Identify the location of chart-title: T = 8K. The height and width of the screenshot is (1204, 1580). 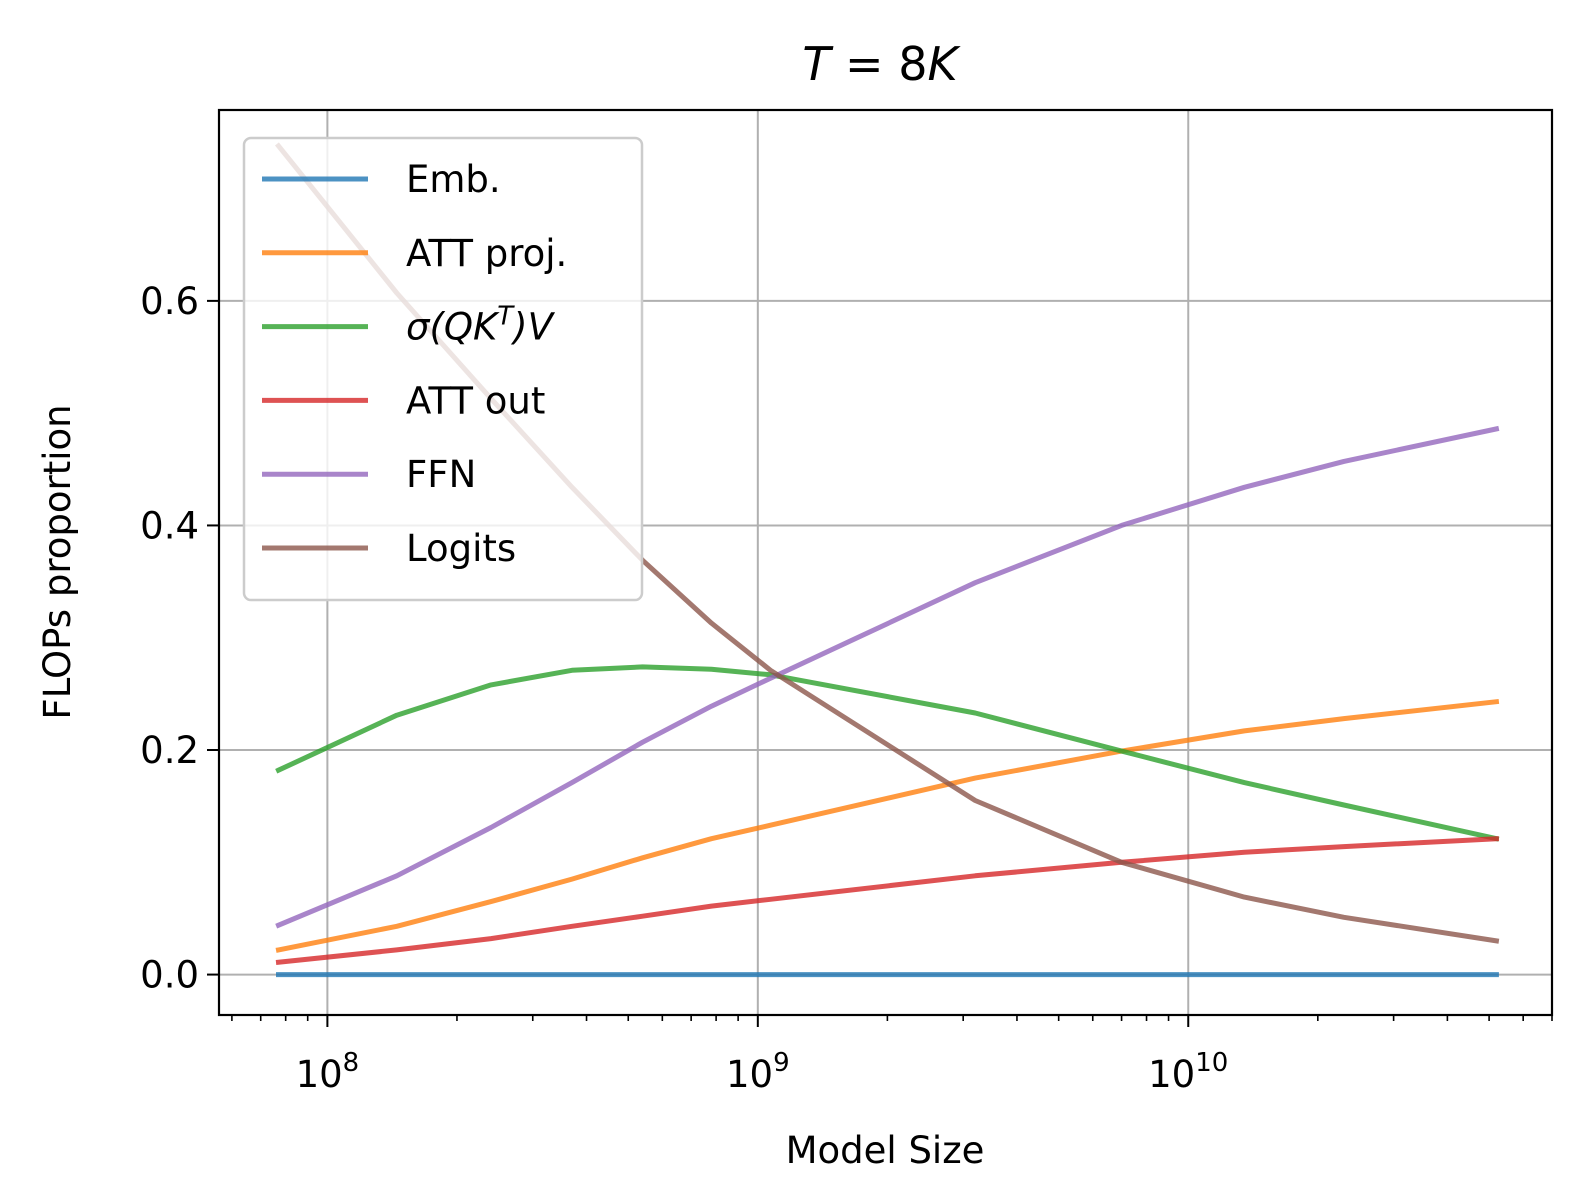
(881, 64).